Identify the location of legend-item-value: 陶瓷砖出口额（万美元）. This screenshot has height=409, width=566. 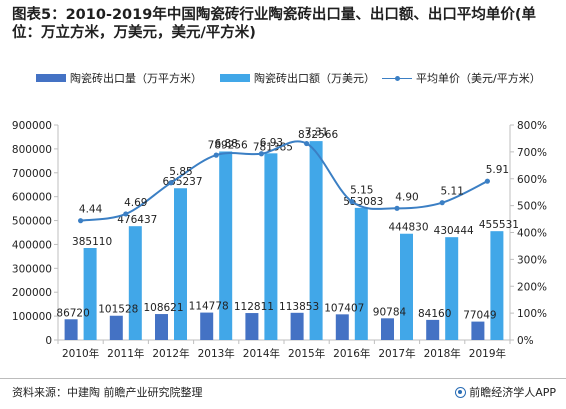
(297, 78).